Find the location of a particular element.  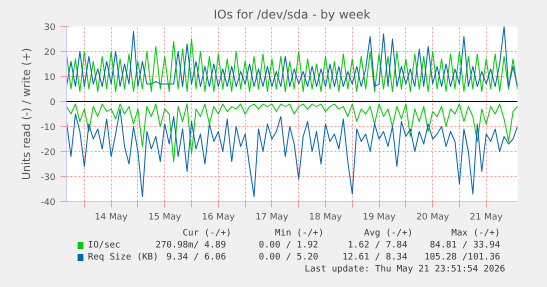

legend-label: IO/sec is located at coordinates (104, 245).